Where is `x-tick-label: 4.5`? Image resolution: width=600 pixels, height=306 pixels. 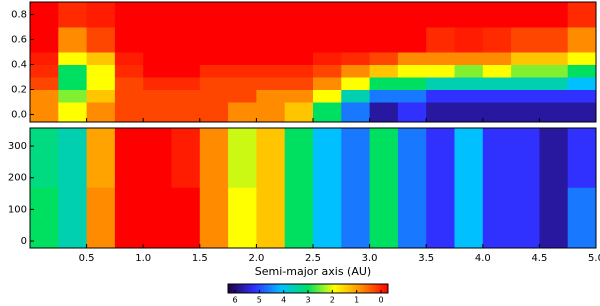 x-tick-label: 4.5 is located at coordinates (539, 258).